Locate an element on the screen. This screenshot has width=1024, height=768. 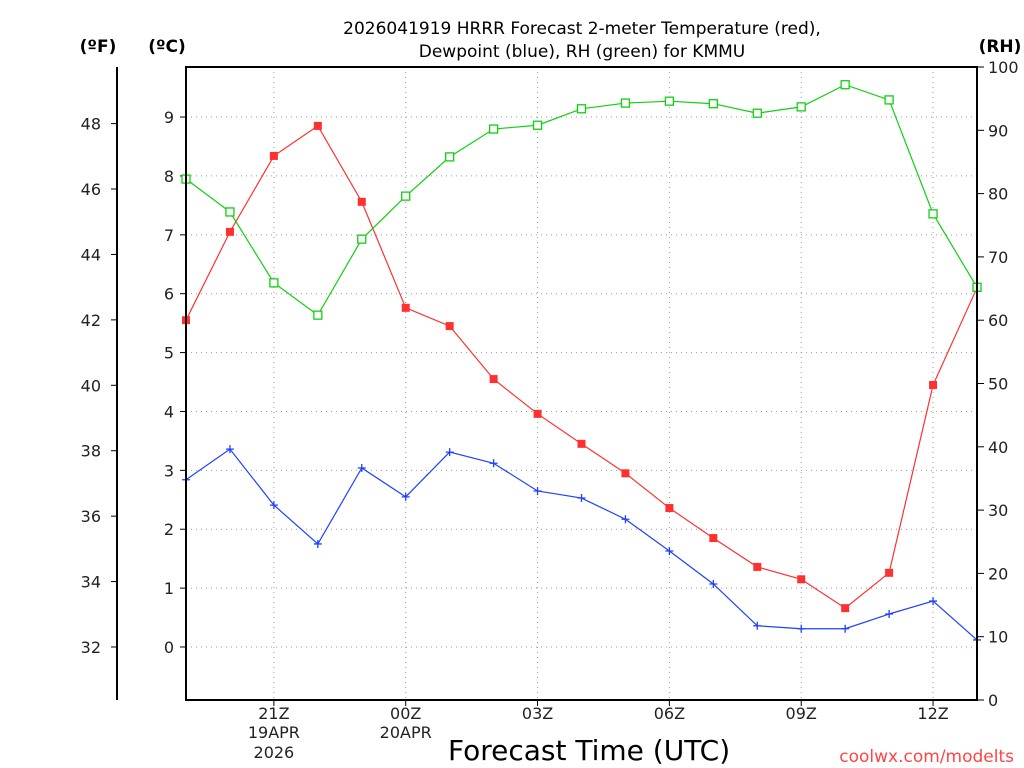
f-tick-label: 42 is located at coordinates (91, 320).